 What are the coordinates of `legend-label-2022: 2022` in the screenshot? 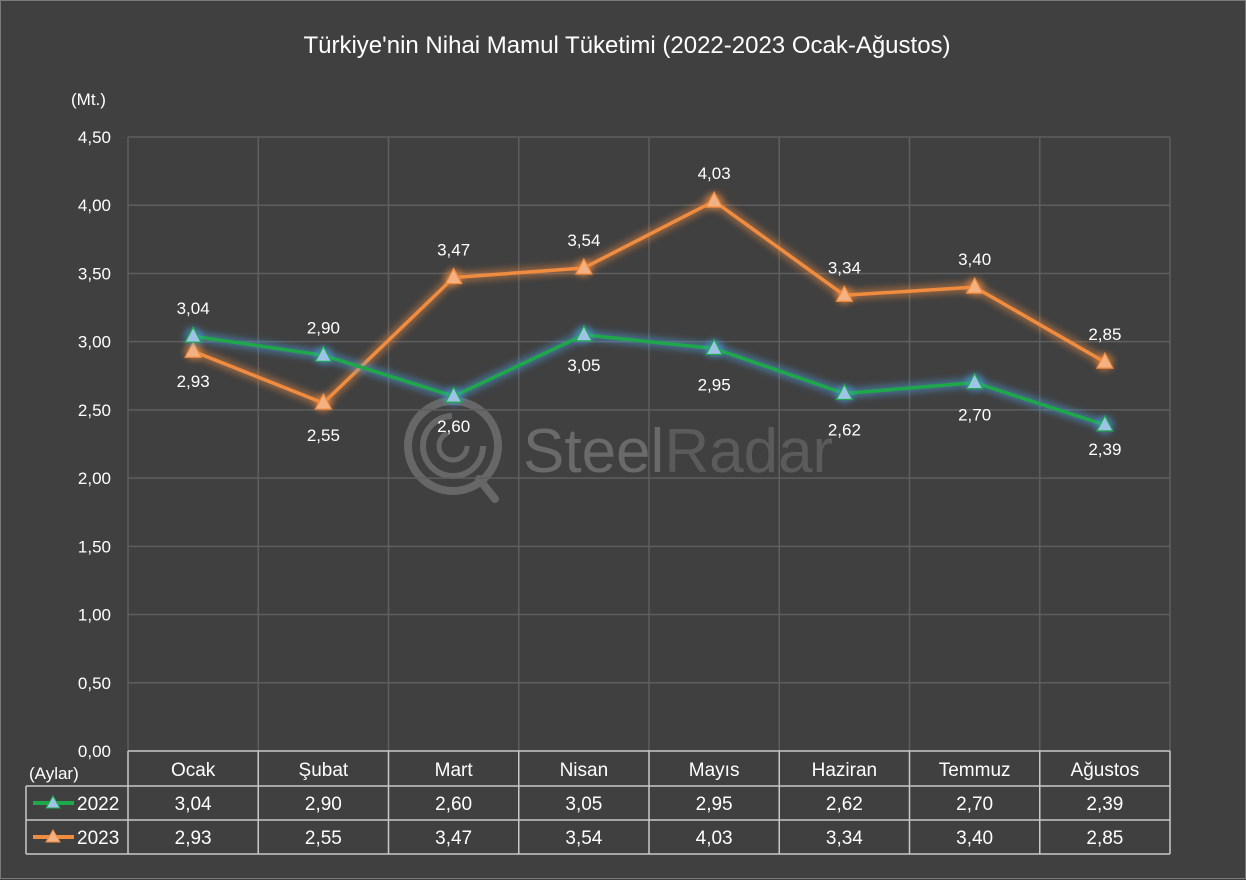 It's located at (98, 804).